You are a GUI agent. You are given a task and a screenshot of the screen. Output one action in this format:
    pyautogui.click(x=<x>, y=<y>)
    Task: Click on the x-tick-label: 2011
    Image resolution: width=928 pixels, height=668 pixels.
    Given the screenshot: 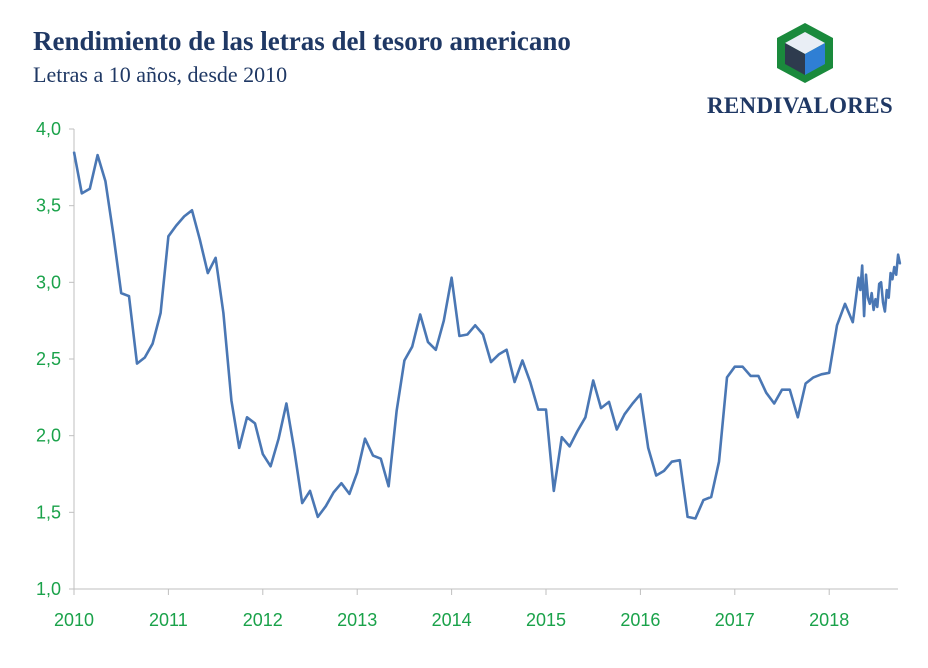 What is the action you would take?
    pyautogui.click(x=168, y=620)
    